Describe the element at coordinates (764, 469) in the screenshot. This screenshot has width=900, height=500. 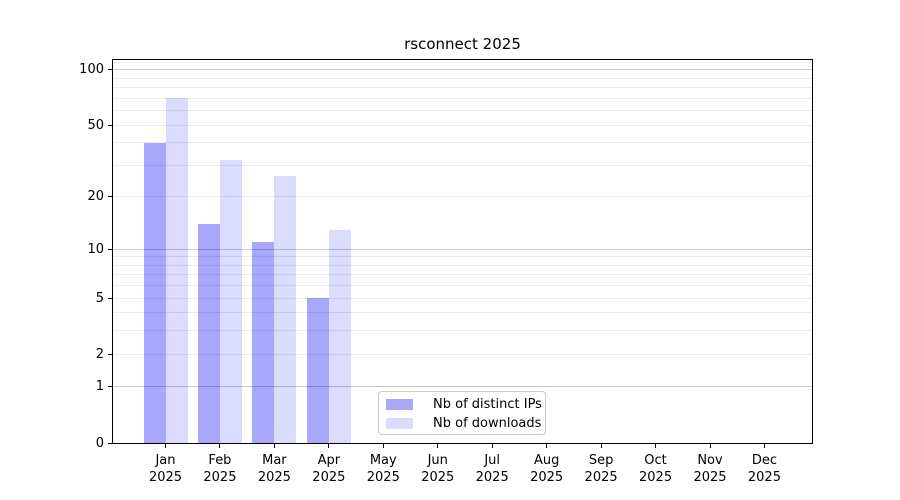
I see `x-tick-label: Dec 2025` at that location.